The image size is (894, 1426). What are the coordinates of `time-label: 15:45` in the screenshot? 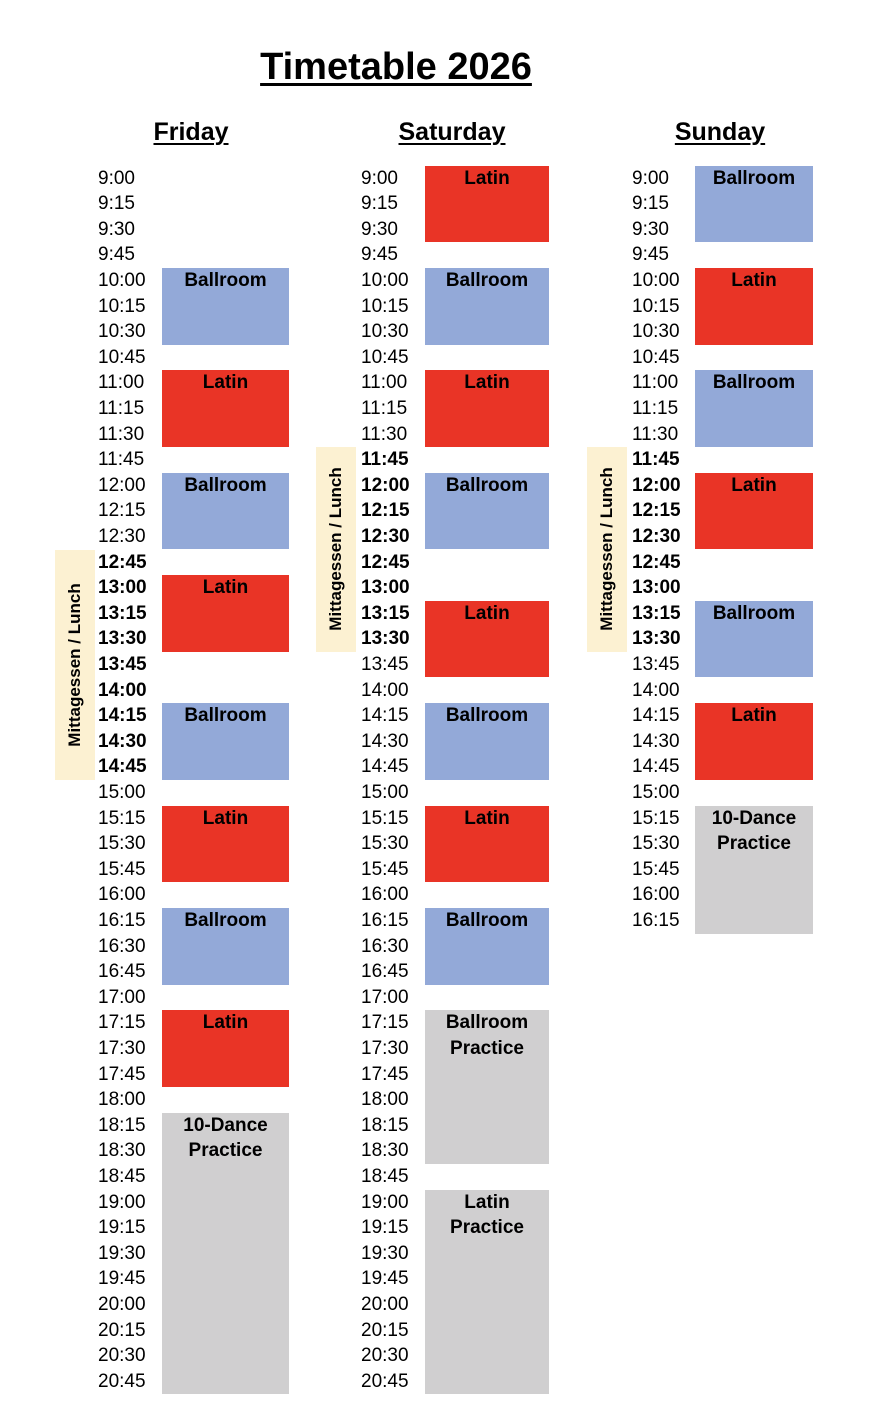 It's located at (122, 869).